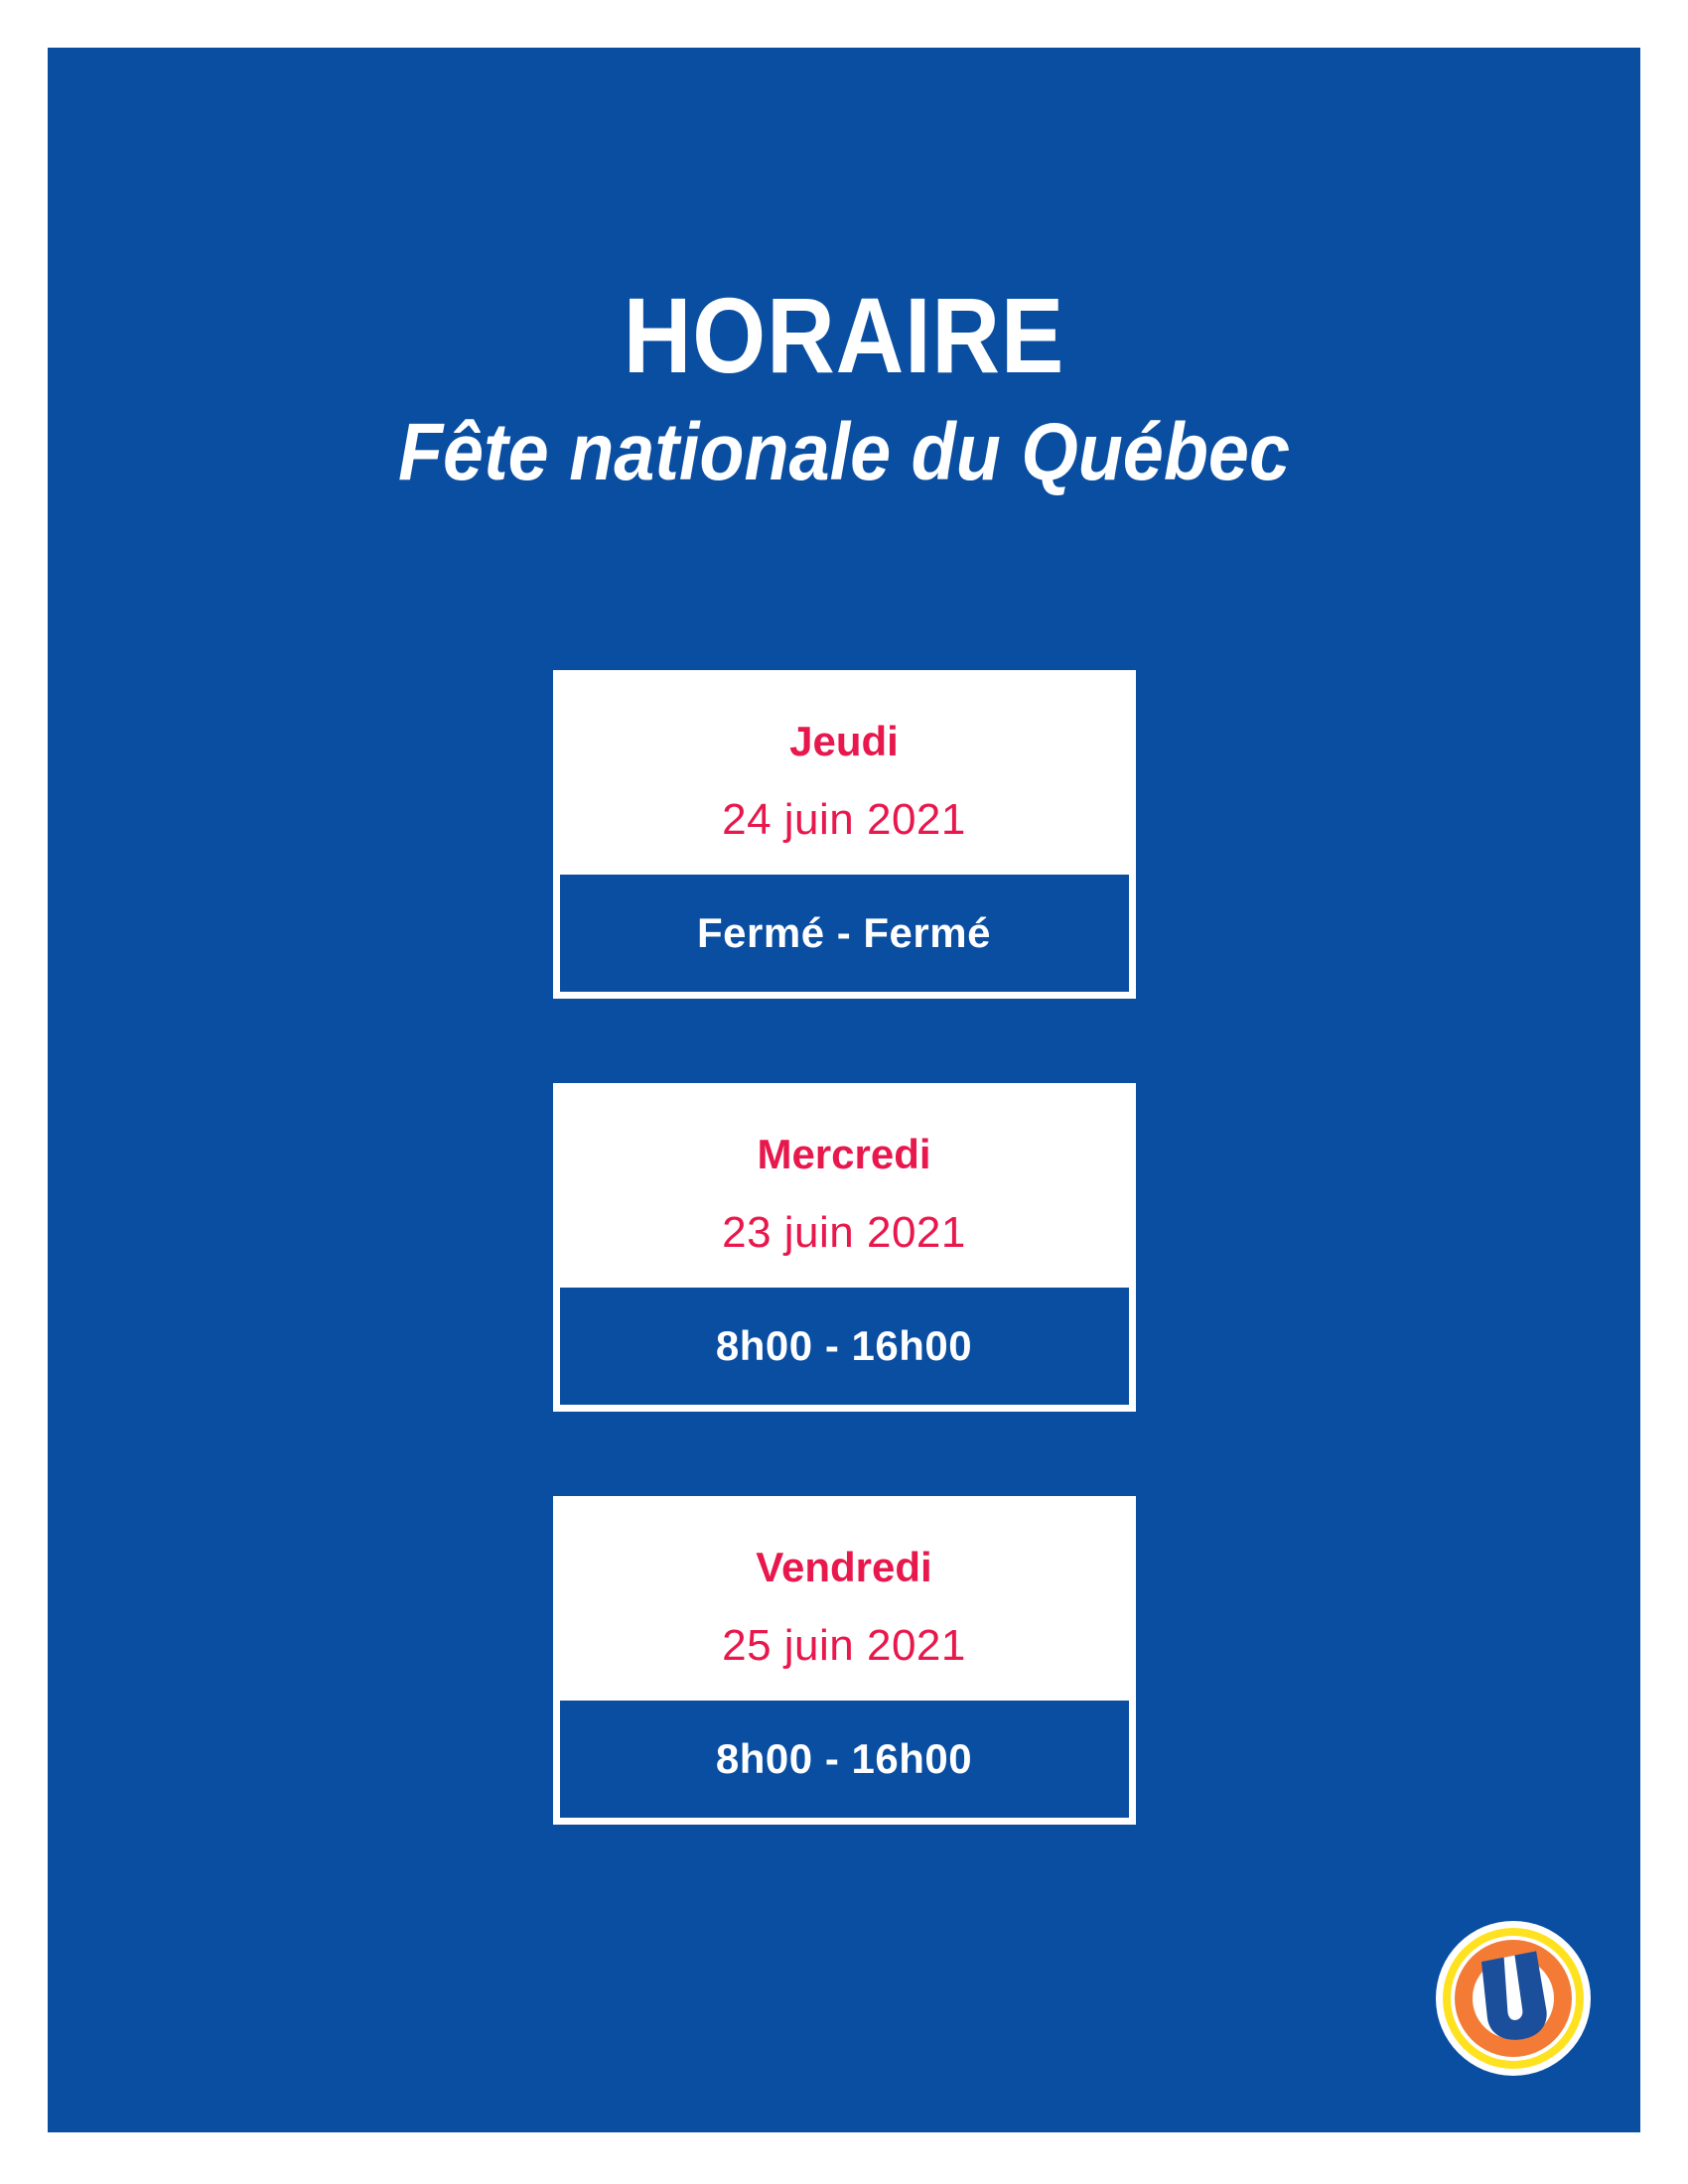 Image resolution: width=1688 pixels, height=2184 pixels. Describe the element at coordinates (844, 1599) in the screenshot. I see `schedule-card-header: Vendredi 25 juin 2021` at that location.